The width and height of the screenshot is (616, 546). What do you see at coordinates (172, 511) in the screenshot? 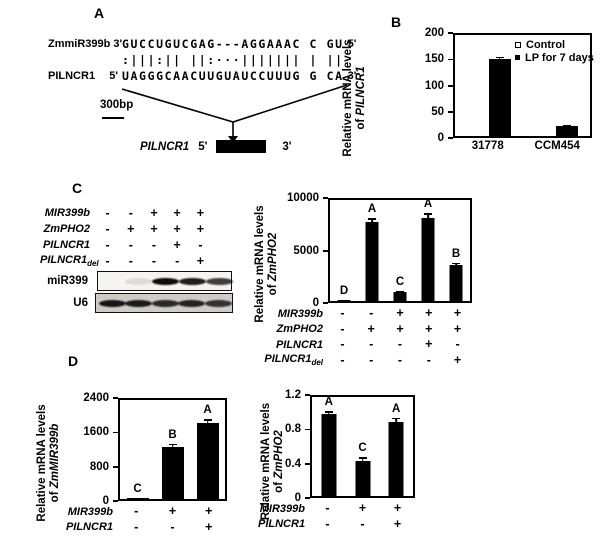
I see `condition-signs: - + +` at bounding box center [172, 511].